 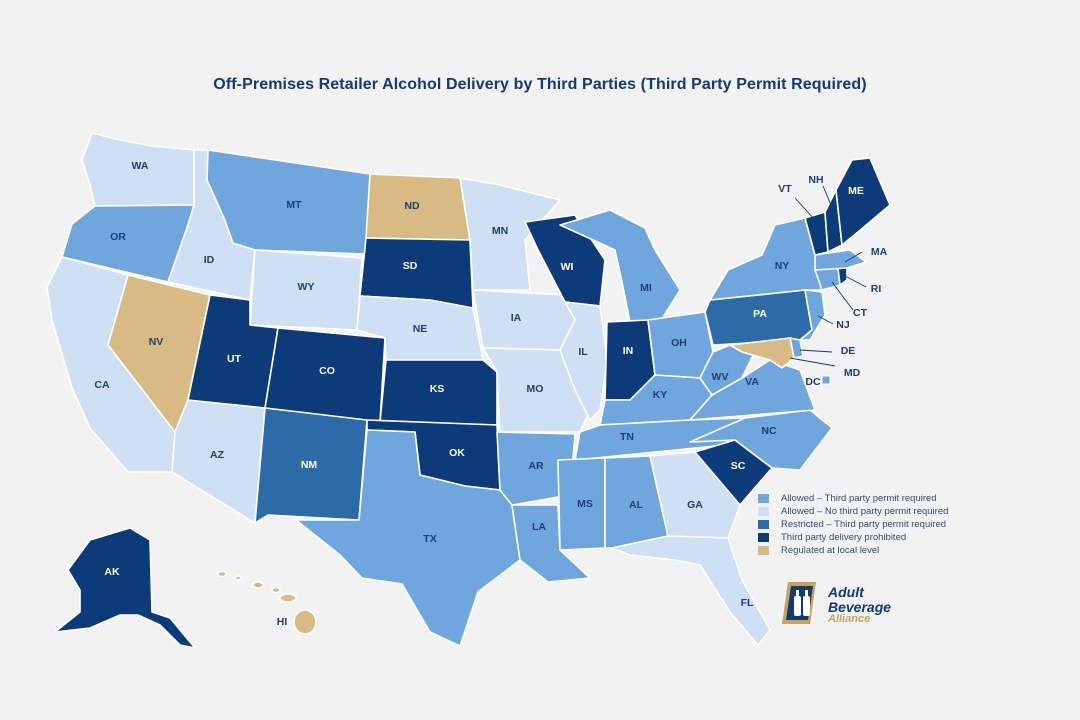 I want to click on label-AL: AL, so click(x=636, y=505).